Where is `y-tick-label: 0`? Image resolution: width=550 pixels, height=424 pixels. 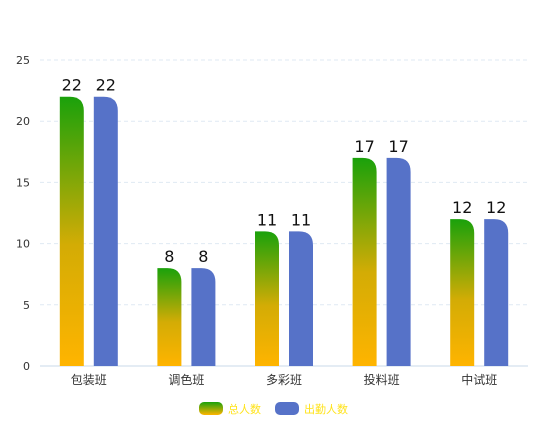 y-tick-label: 0 is located at coordinates (26, 366).